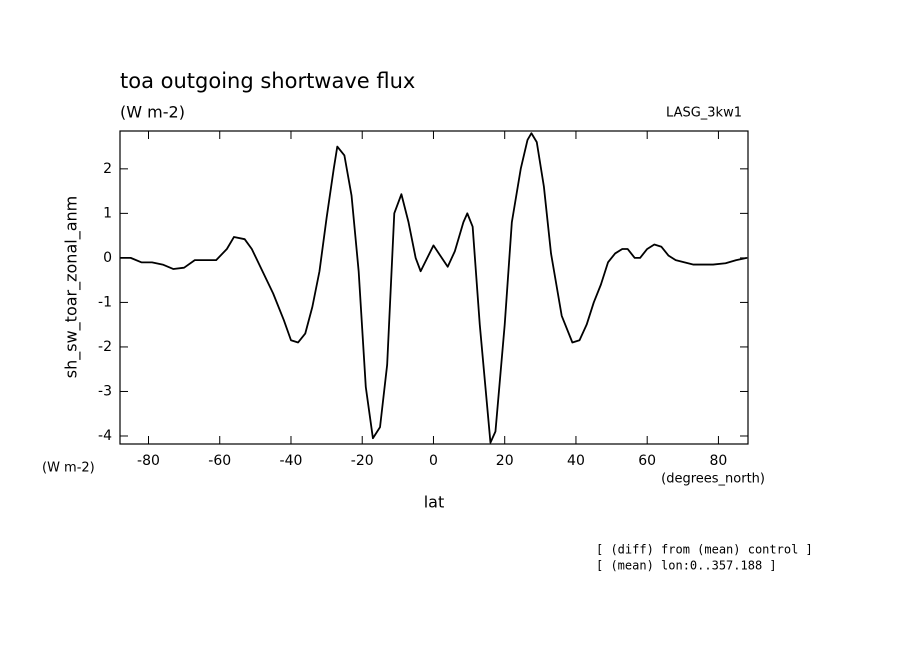  Describe the element at coordinates (107, 169) in the screenshot. I see `y-tick-label: 2` at that location.